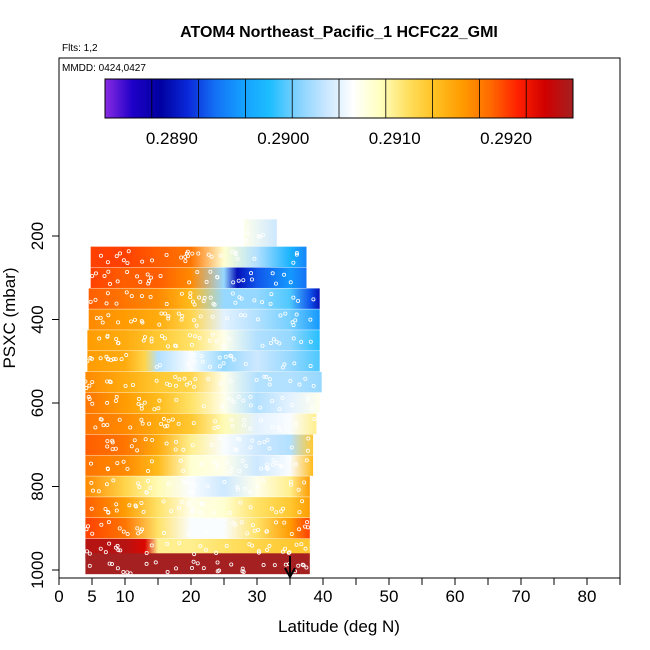  What do you see at coordinates (455, 596) in the screenshot?
I see `x-tick-label: 60` at bounding box center [455, 596].